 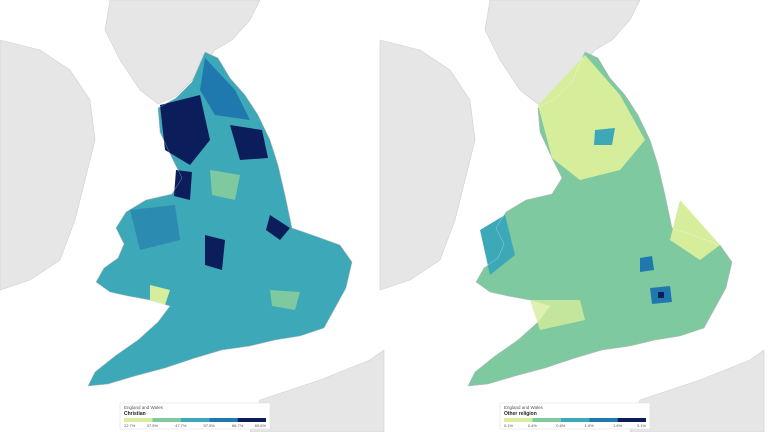 I want to click on legend-title: Other religion, so click(x=520, y=414).